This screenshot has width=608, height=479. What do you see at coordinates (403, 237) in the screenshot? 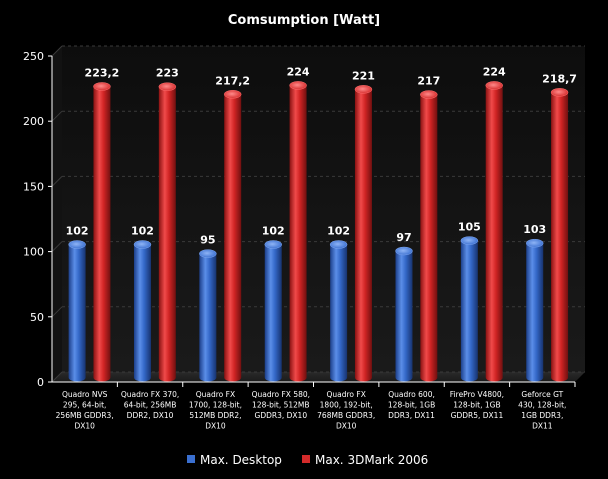
I see `data-label-desktop: 97` at bounding box center [403, 237].